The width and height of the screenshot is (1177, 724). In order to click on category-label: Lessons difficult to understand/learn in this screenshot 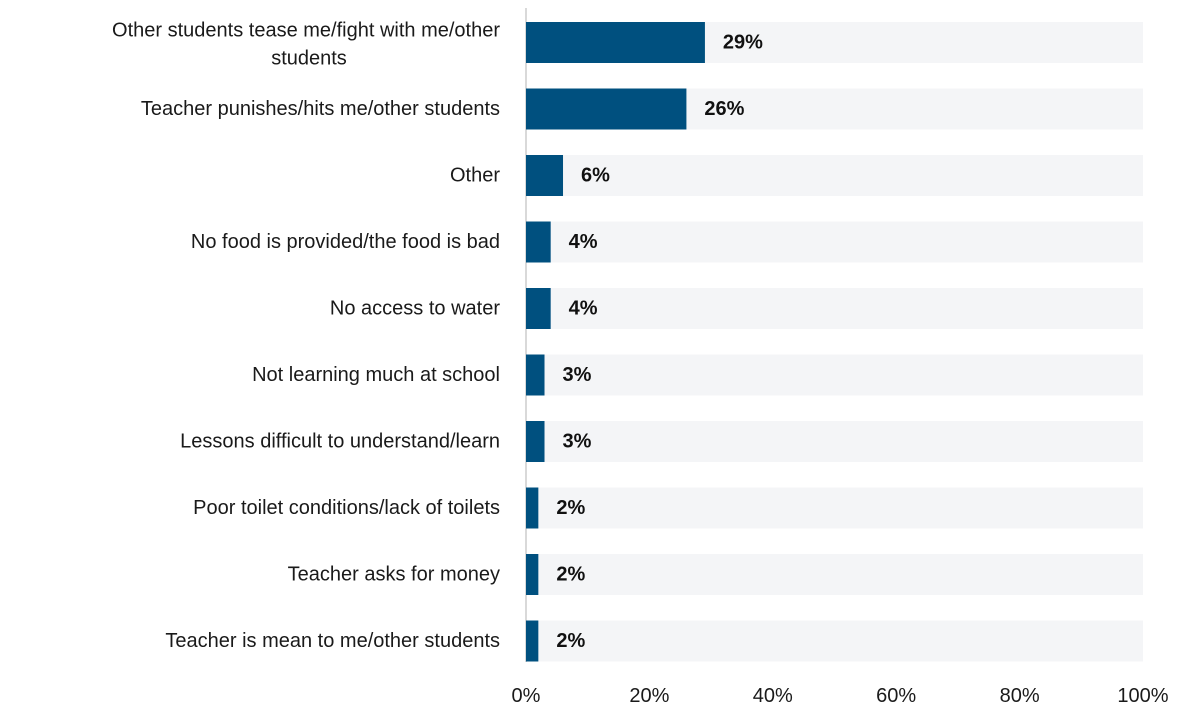, I will do `click(340, 442)`.